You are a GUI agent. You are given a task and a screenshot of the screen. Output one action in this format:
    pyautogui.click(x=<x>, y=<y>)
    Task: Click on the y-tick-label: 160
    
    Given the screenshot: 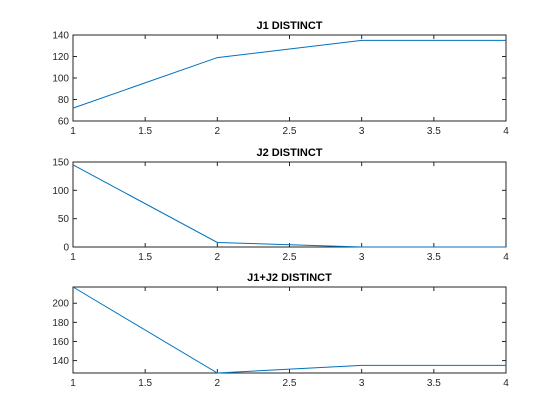 What is the action you would take?
    pyautogui.click(x=60, y=342)
    